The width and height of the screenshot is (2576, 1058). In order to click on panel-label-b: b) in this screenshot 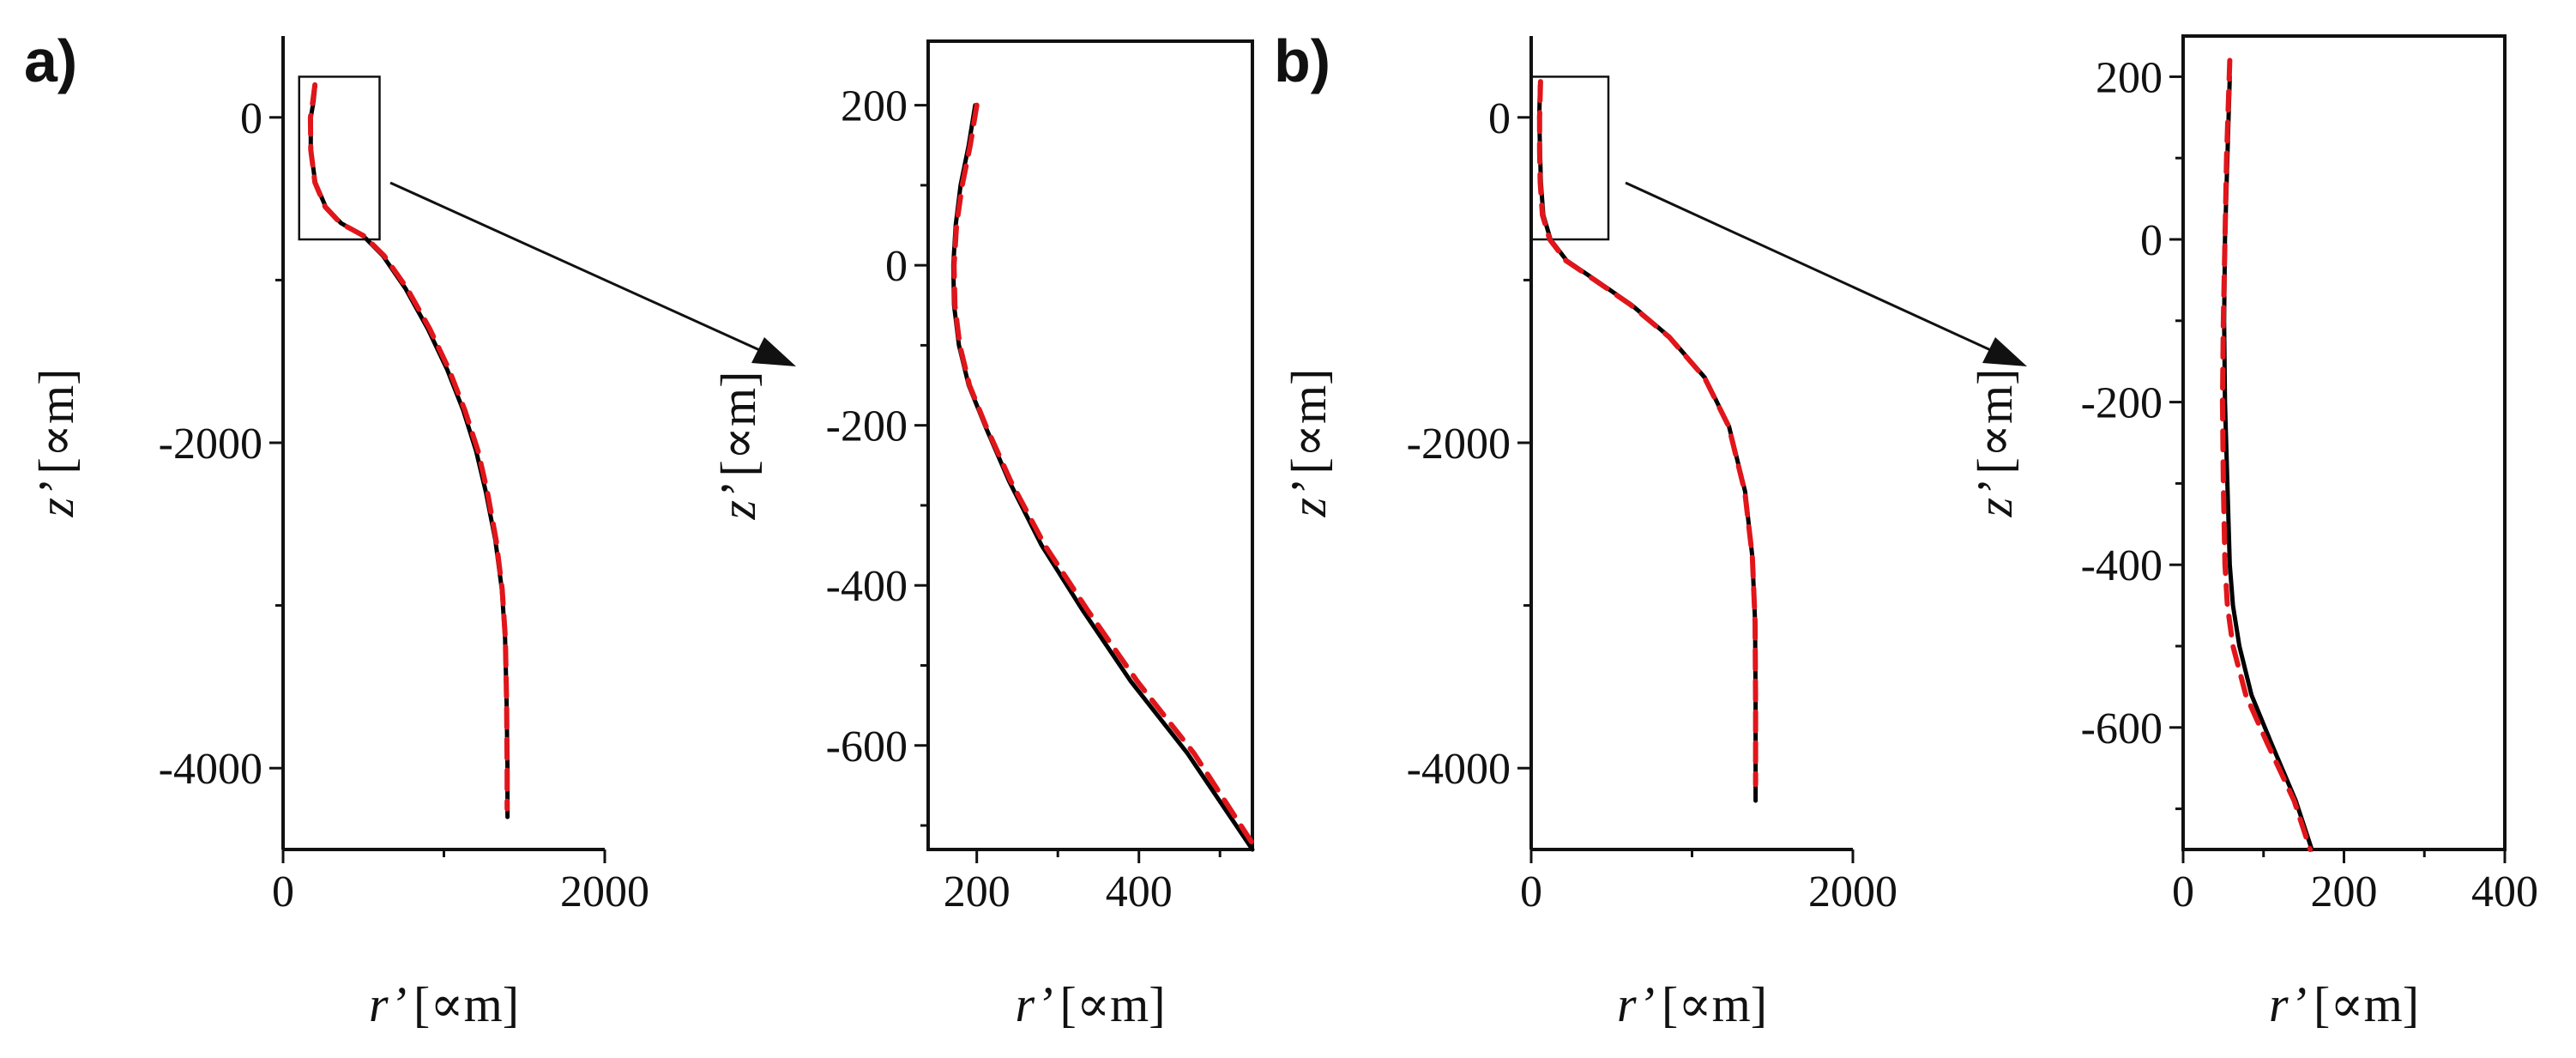, I will do `click(1302, 60)`.